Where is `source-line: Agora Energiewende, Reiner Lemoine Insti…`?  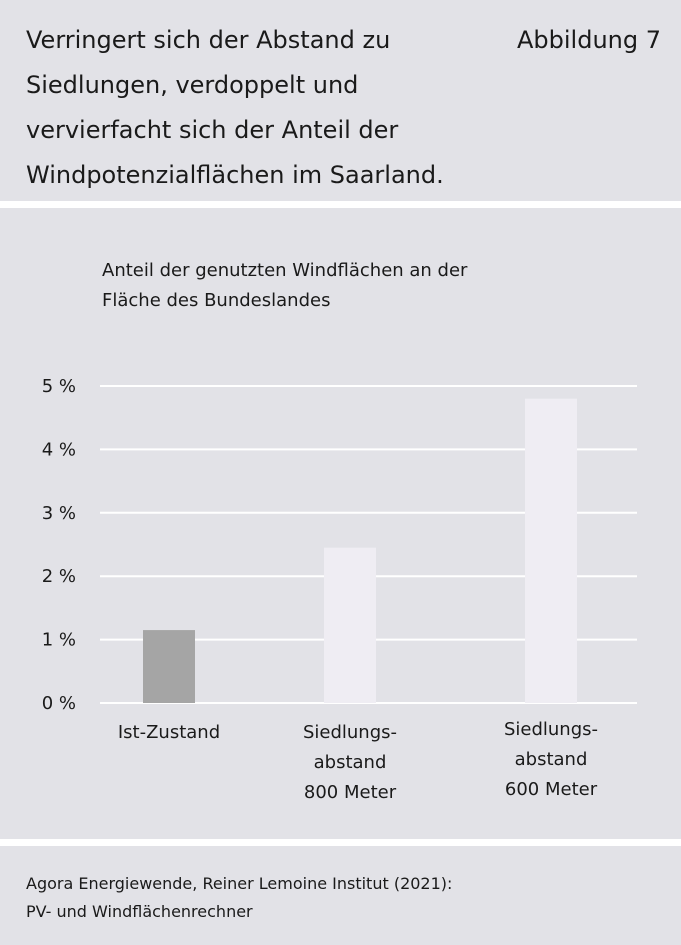
source-line: Agora Energiewende, Reiner Lemoine Insti… is located at coordinates (239, 883).